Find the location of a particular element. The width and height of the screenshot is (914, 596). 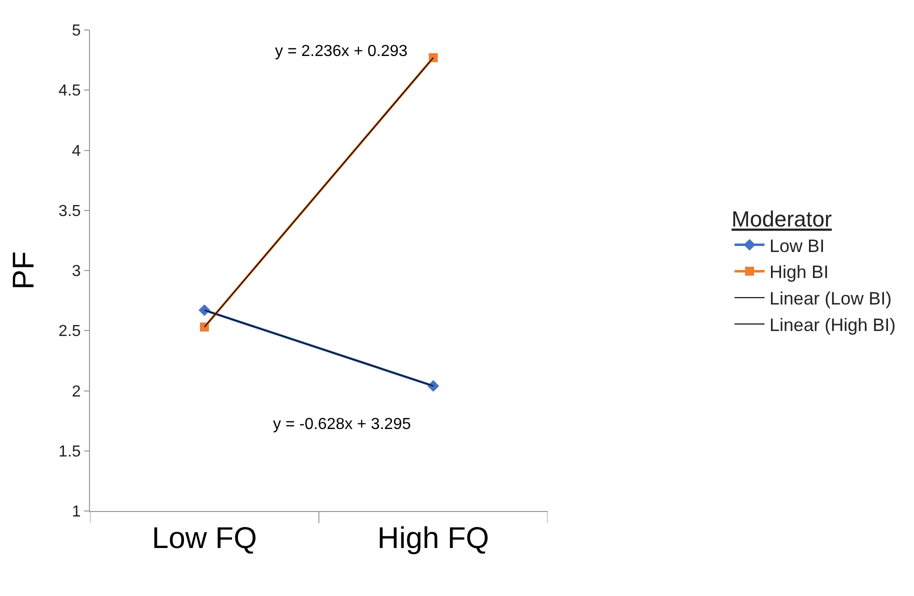

y-tick-label: 1 is located at coordinates (76, 512).